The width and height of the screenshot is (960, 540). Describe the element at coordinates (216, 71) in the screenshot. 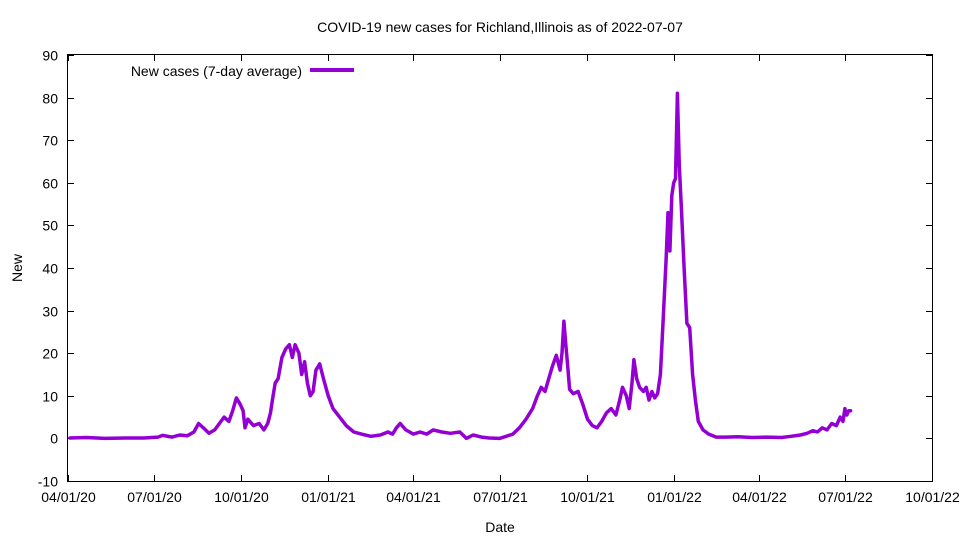

I see `legend-label: New cases (7-day average)` at that location.